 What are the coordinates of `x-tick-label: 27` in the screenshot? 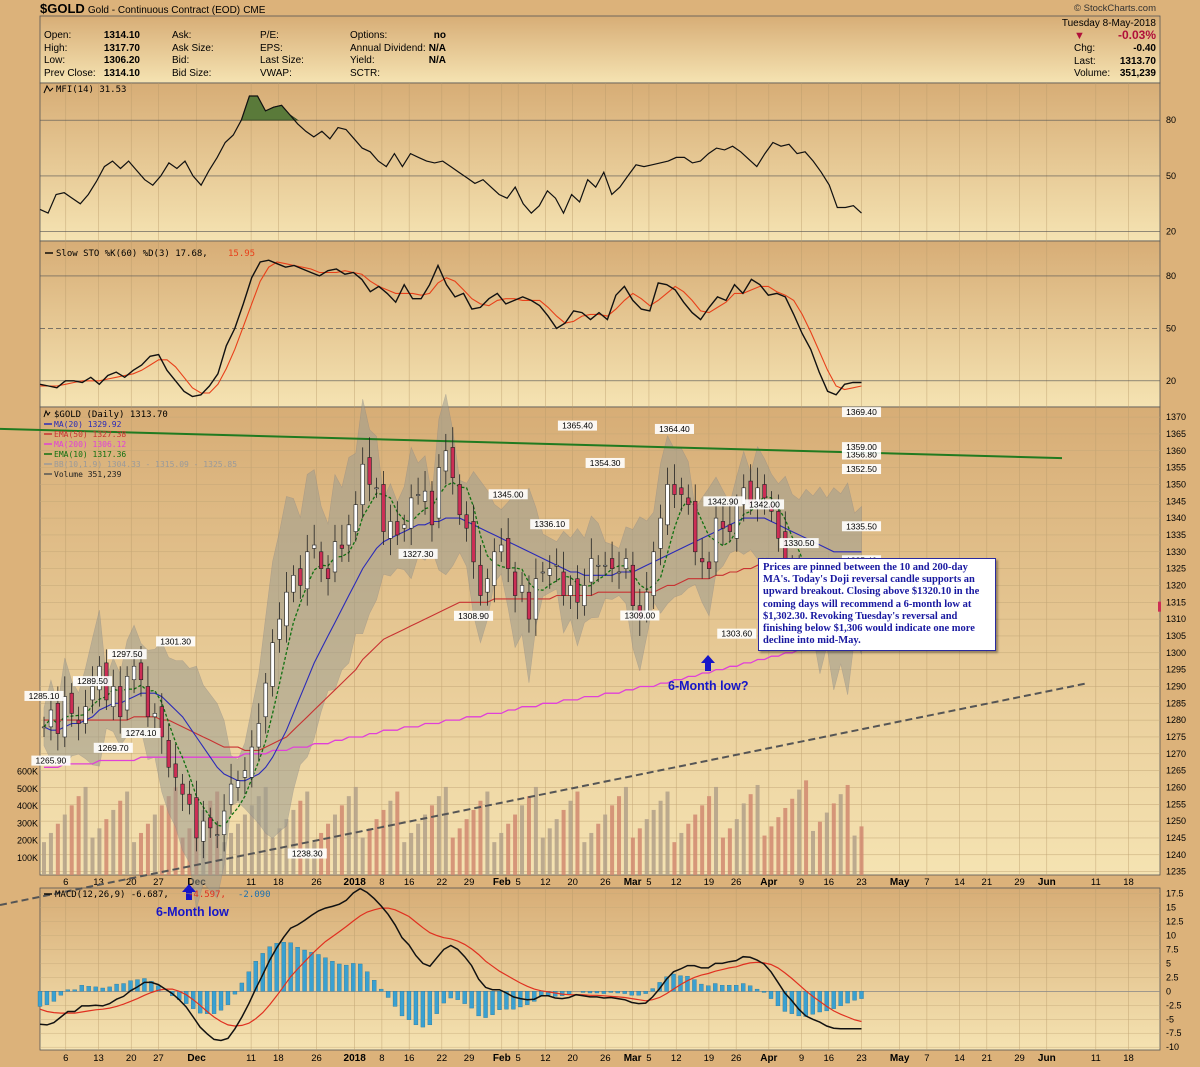 It's located at (158, 882).